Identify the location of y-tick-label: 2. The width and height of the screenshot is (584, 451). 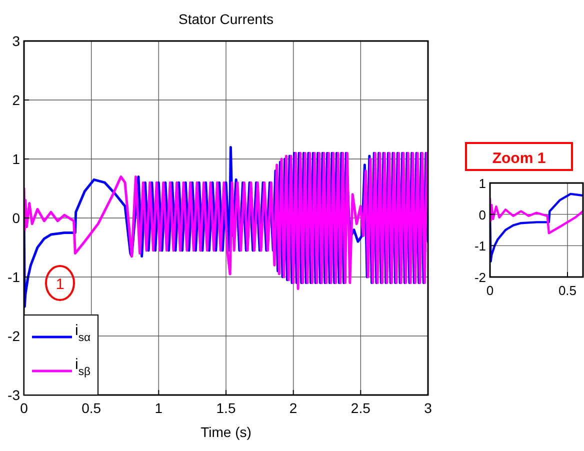
(16, 100).